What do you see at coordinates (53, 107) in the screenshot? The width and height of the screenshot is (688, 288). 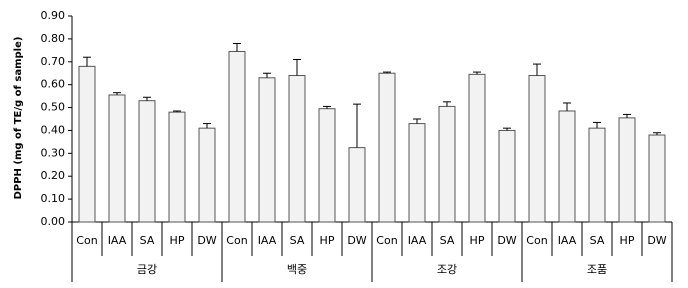 I see `y-tick-label: 0.50` at bounding box center [53, 107].